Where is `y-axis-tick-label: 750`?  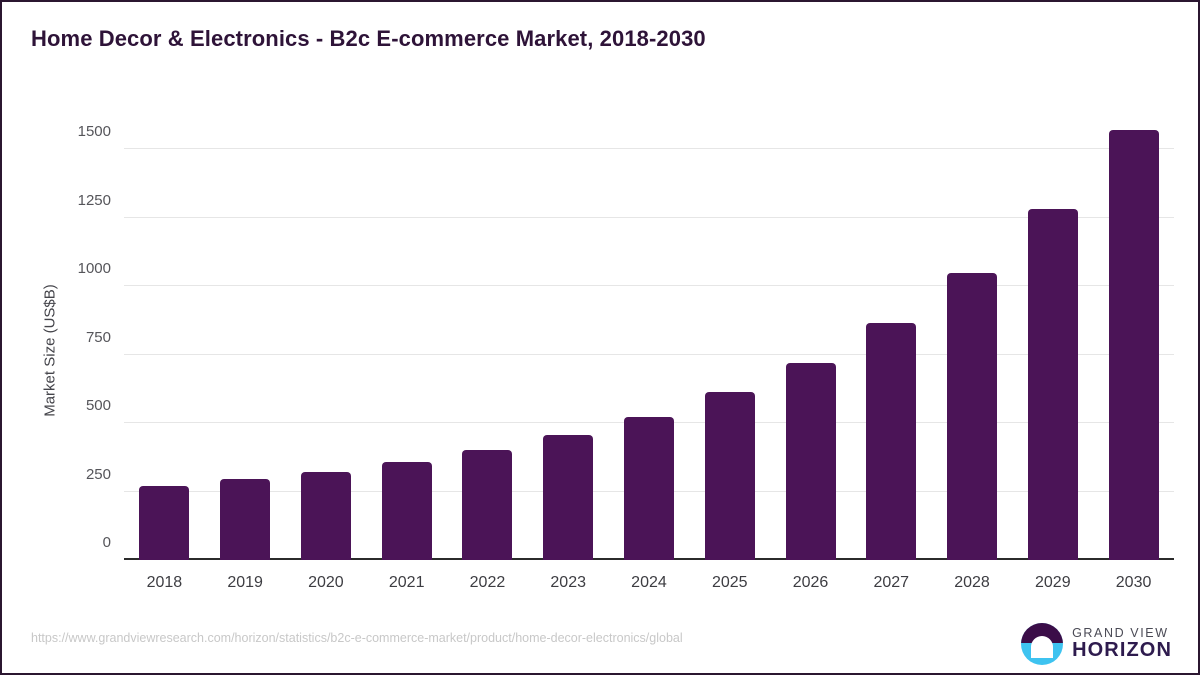 y-axis-tick-label: 750 is located at coordinates (98, 337).